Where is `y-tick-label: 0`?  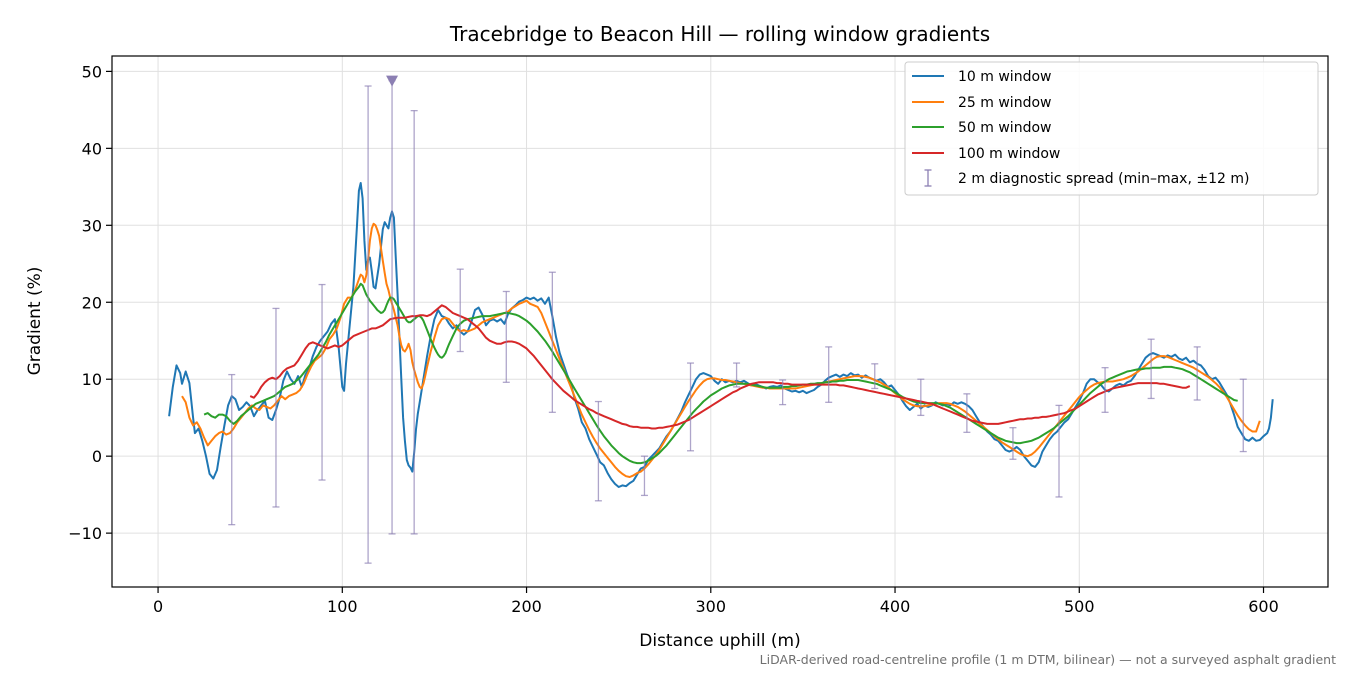 y-tick-label: 0 is located at coordinates (97, 456).